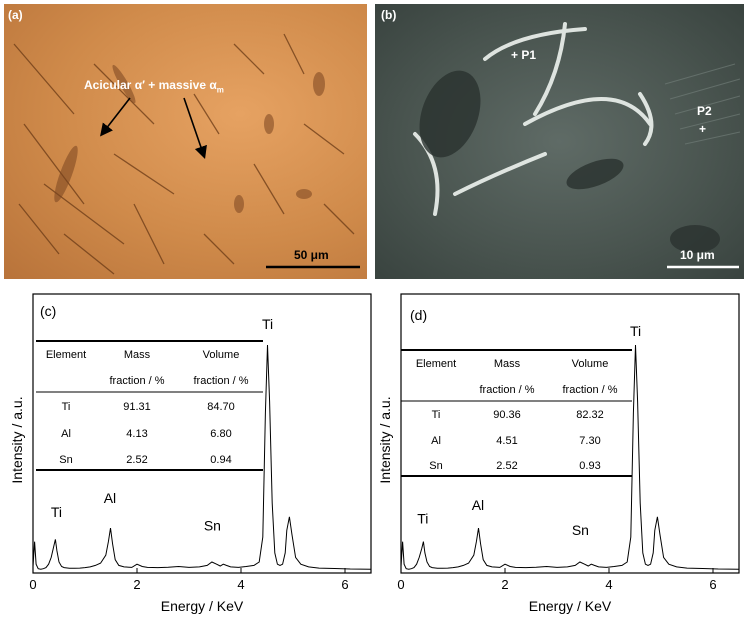 The width and height of the screenshot is (748, 622). Describe the element at coordinates (418, 315) in the screenshot. I see `panel-label-d: (d)` at that location.